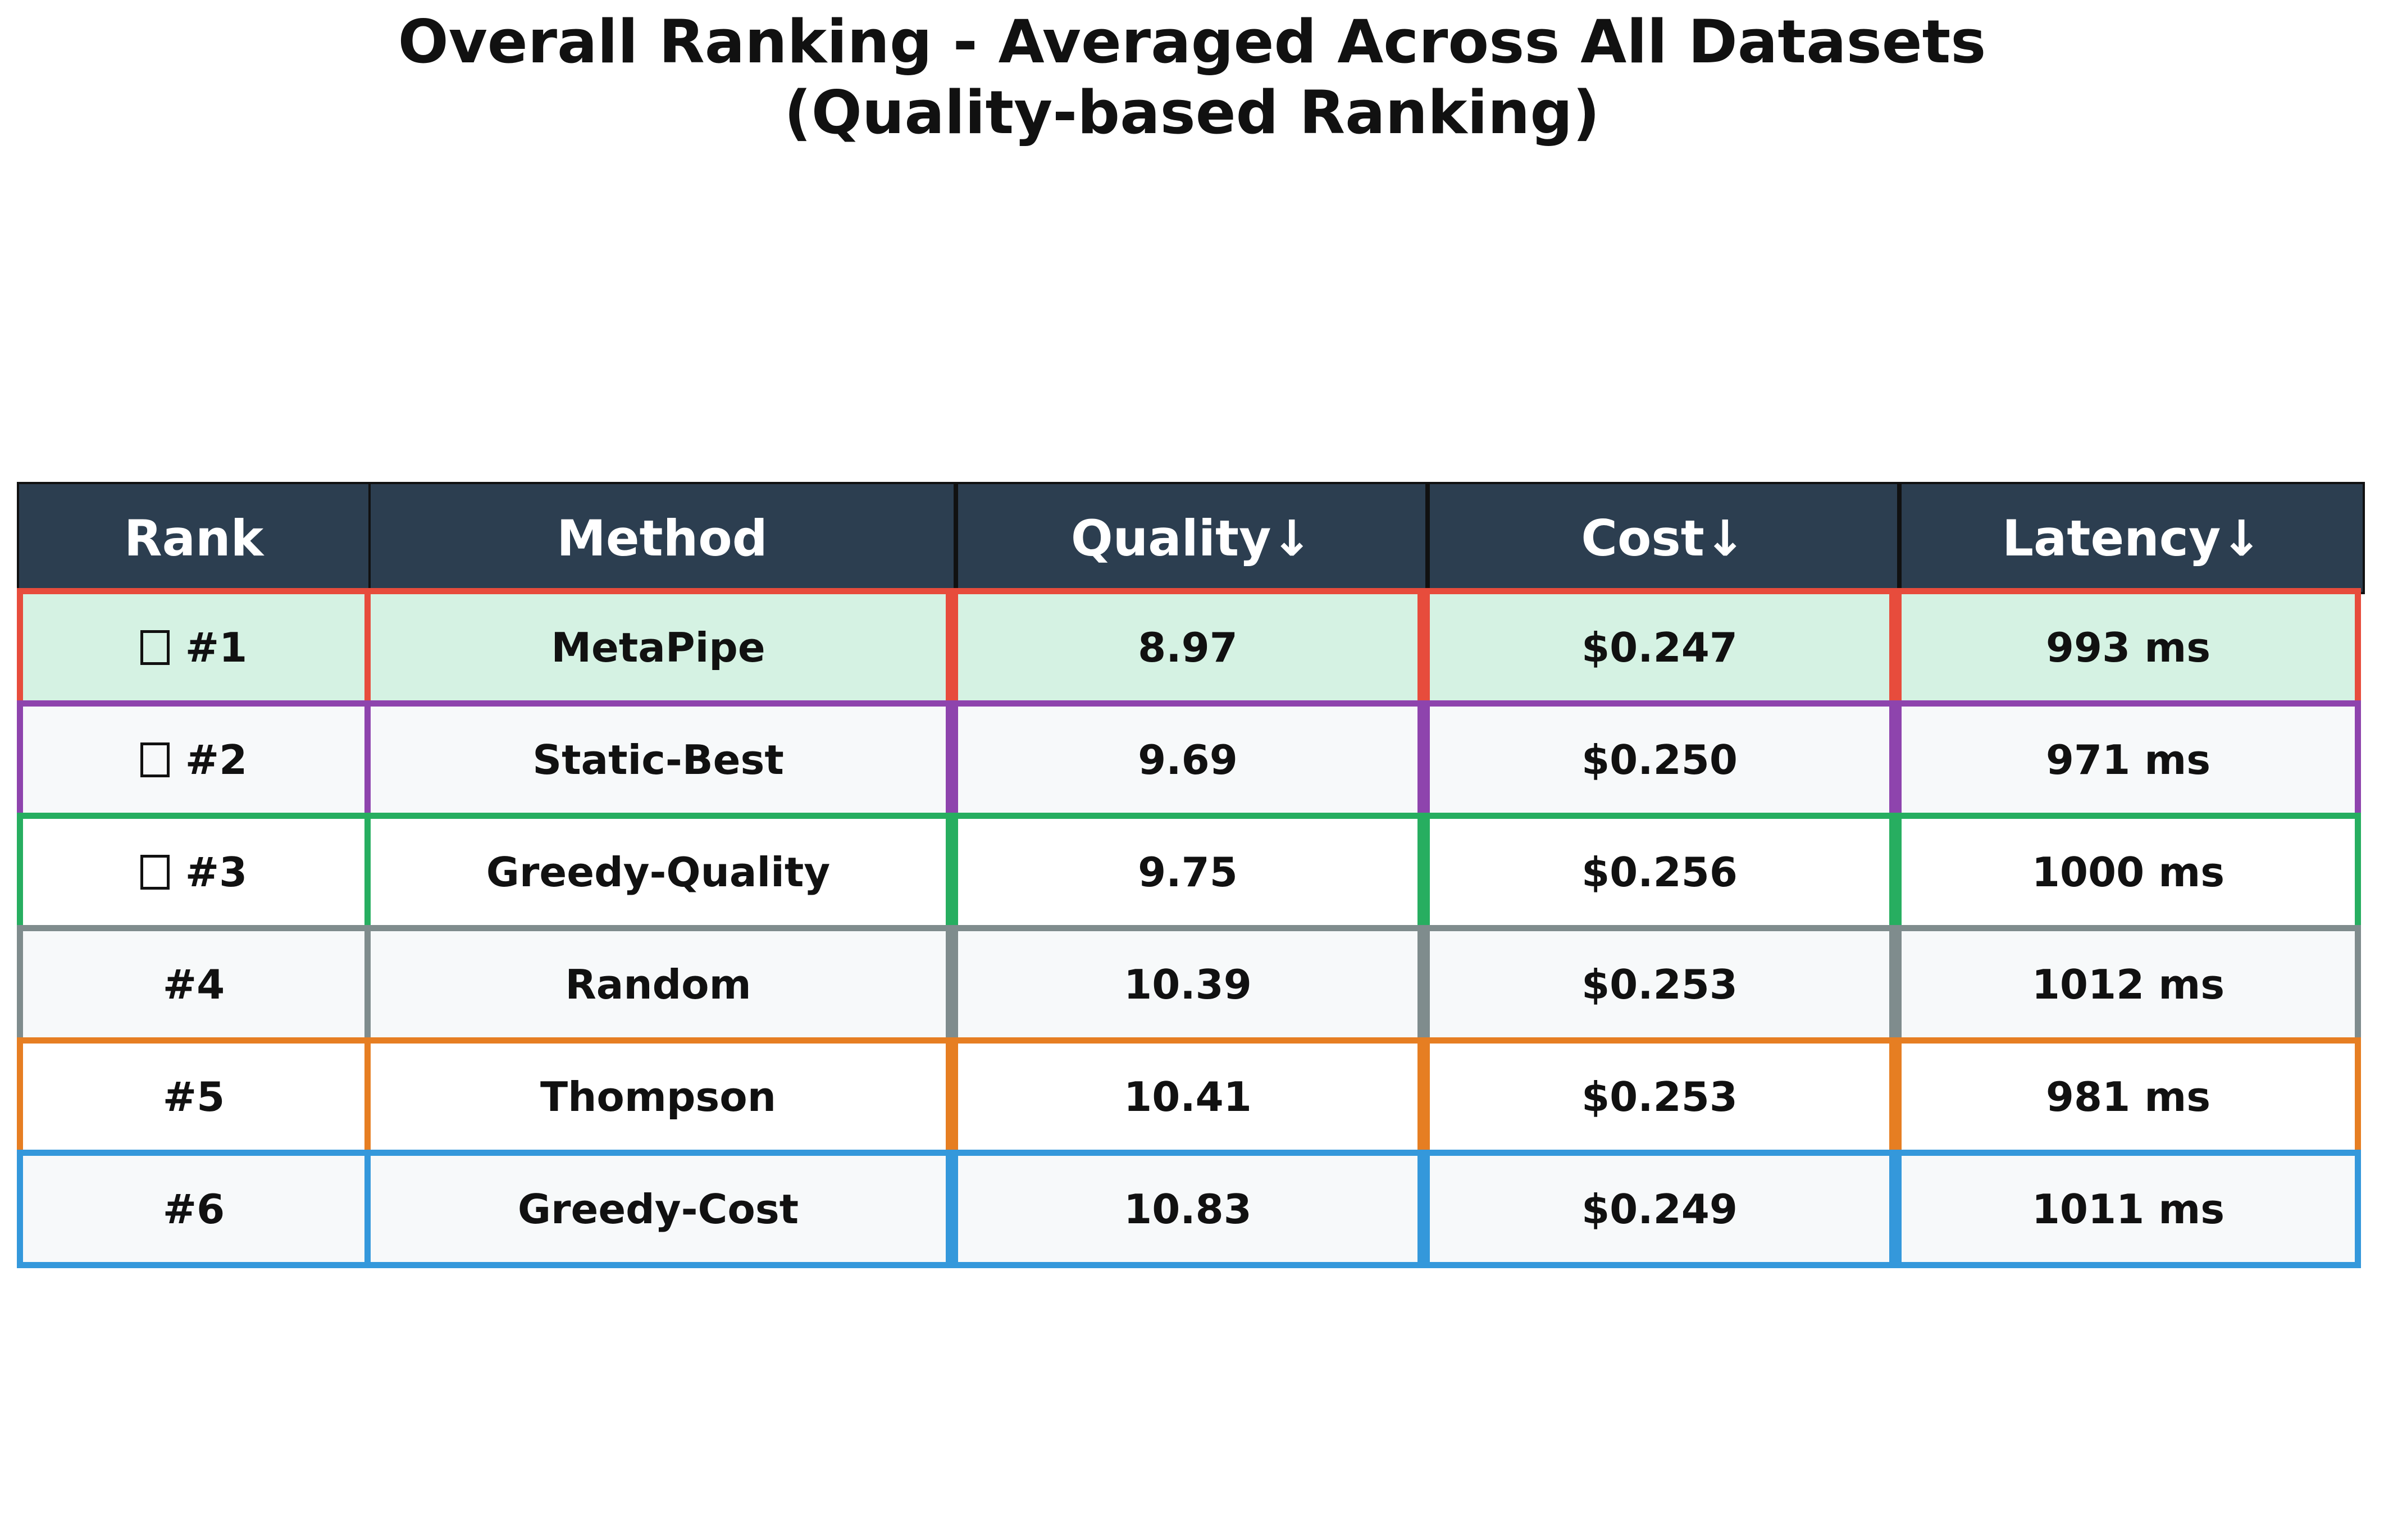 The width and height of the screenshot is (2384, 1540). I want to click on cost-cell: $0.249, so click(1659, 1209).